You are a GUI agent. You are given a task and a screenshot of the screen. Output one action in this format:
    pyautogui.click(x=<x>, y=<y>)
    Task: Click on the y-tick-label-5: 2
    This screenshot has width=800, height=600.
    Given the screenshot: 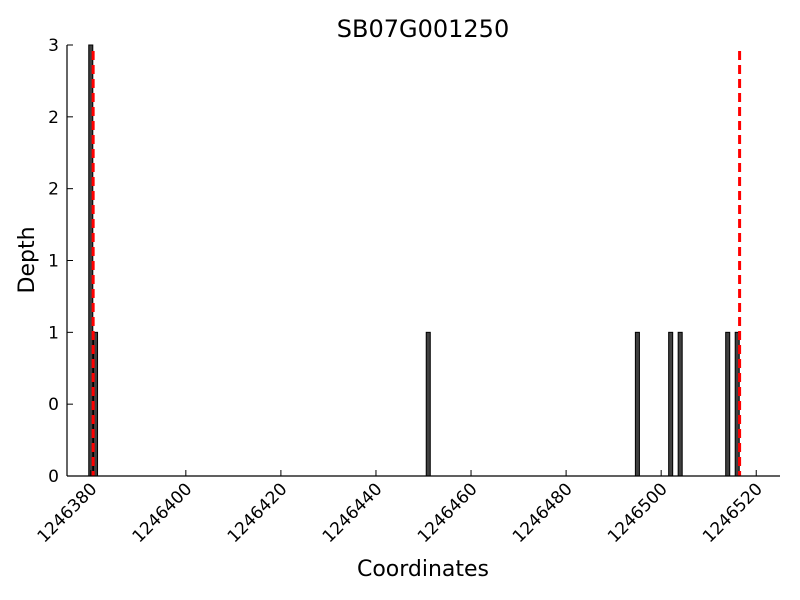 What is the action you would take?
    pyautogui.click(x=53, y=118)
    